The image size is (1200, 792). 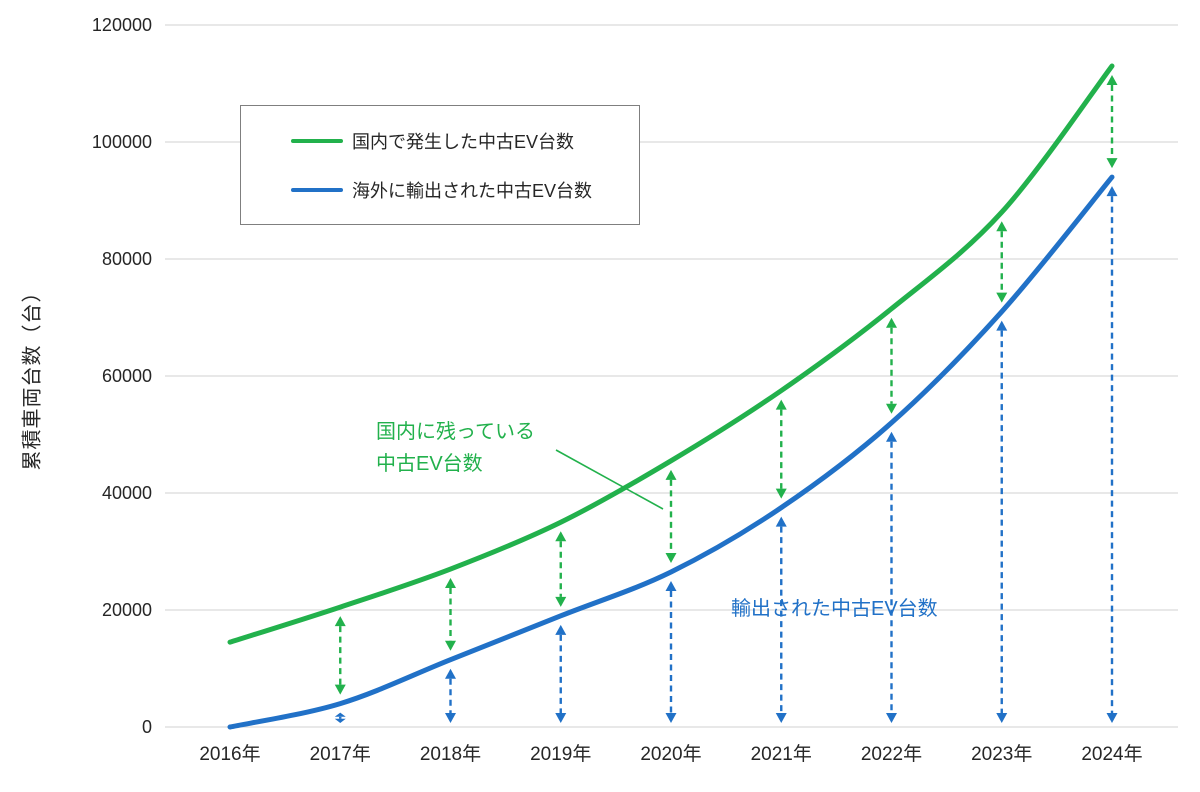 What do you see at coordinates (229, 754) in the screenshot?
I see `x-tick-label: 2016年` at bounding box center [229, 754].